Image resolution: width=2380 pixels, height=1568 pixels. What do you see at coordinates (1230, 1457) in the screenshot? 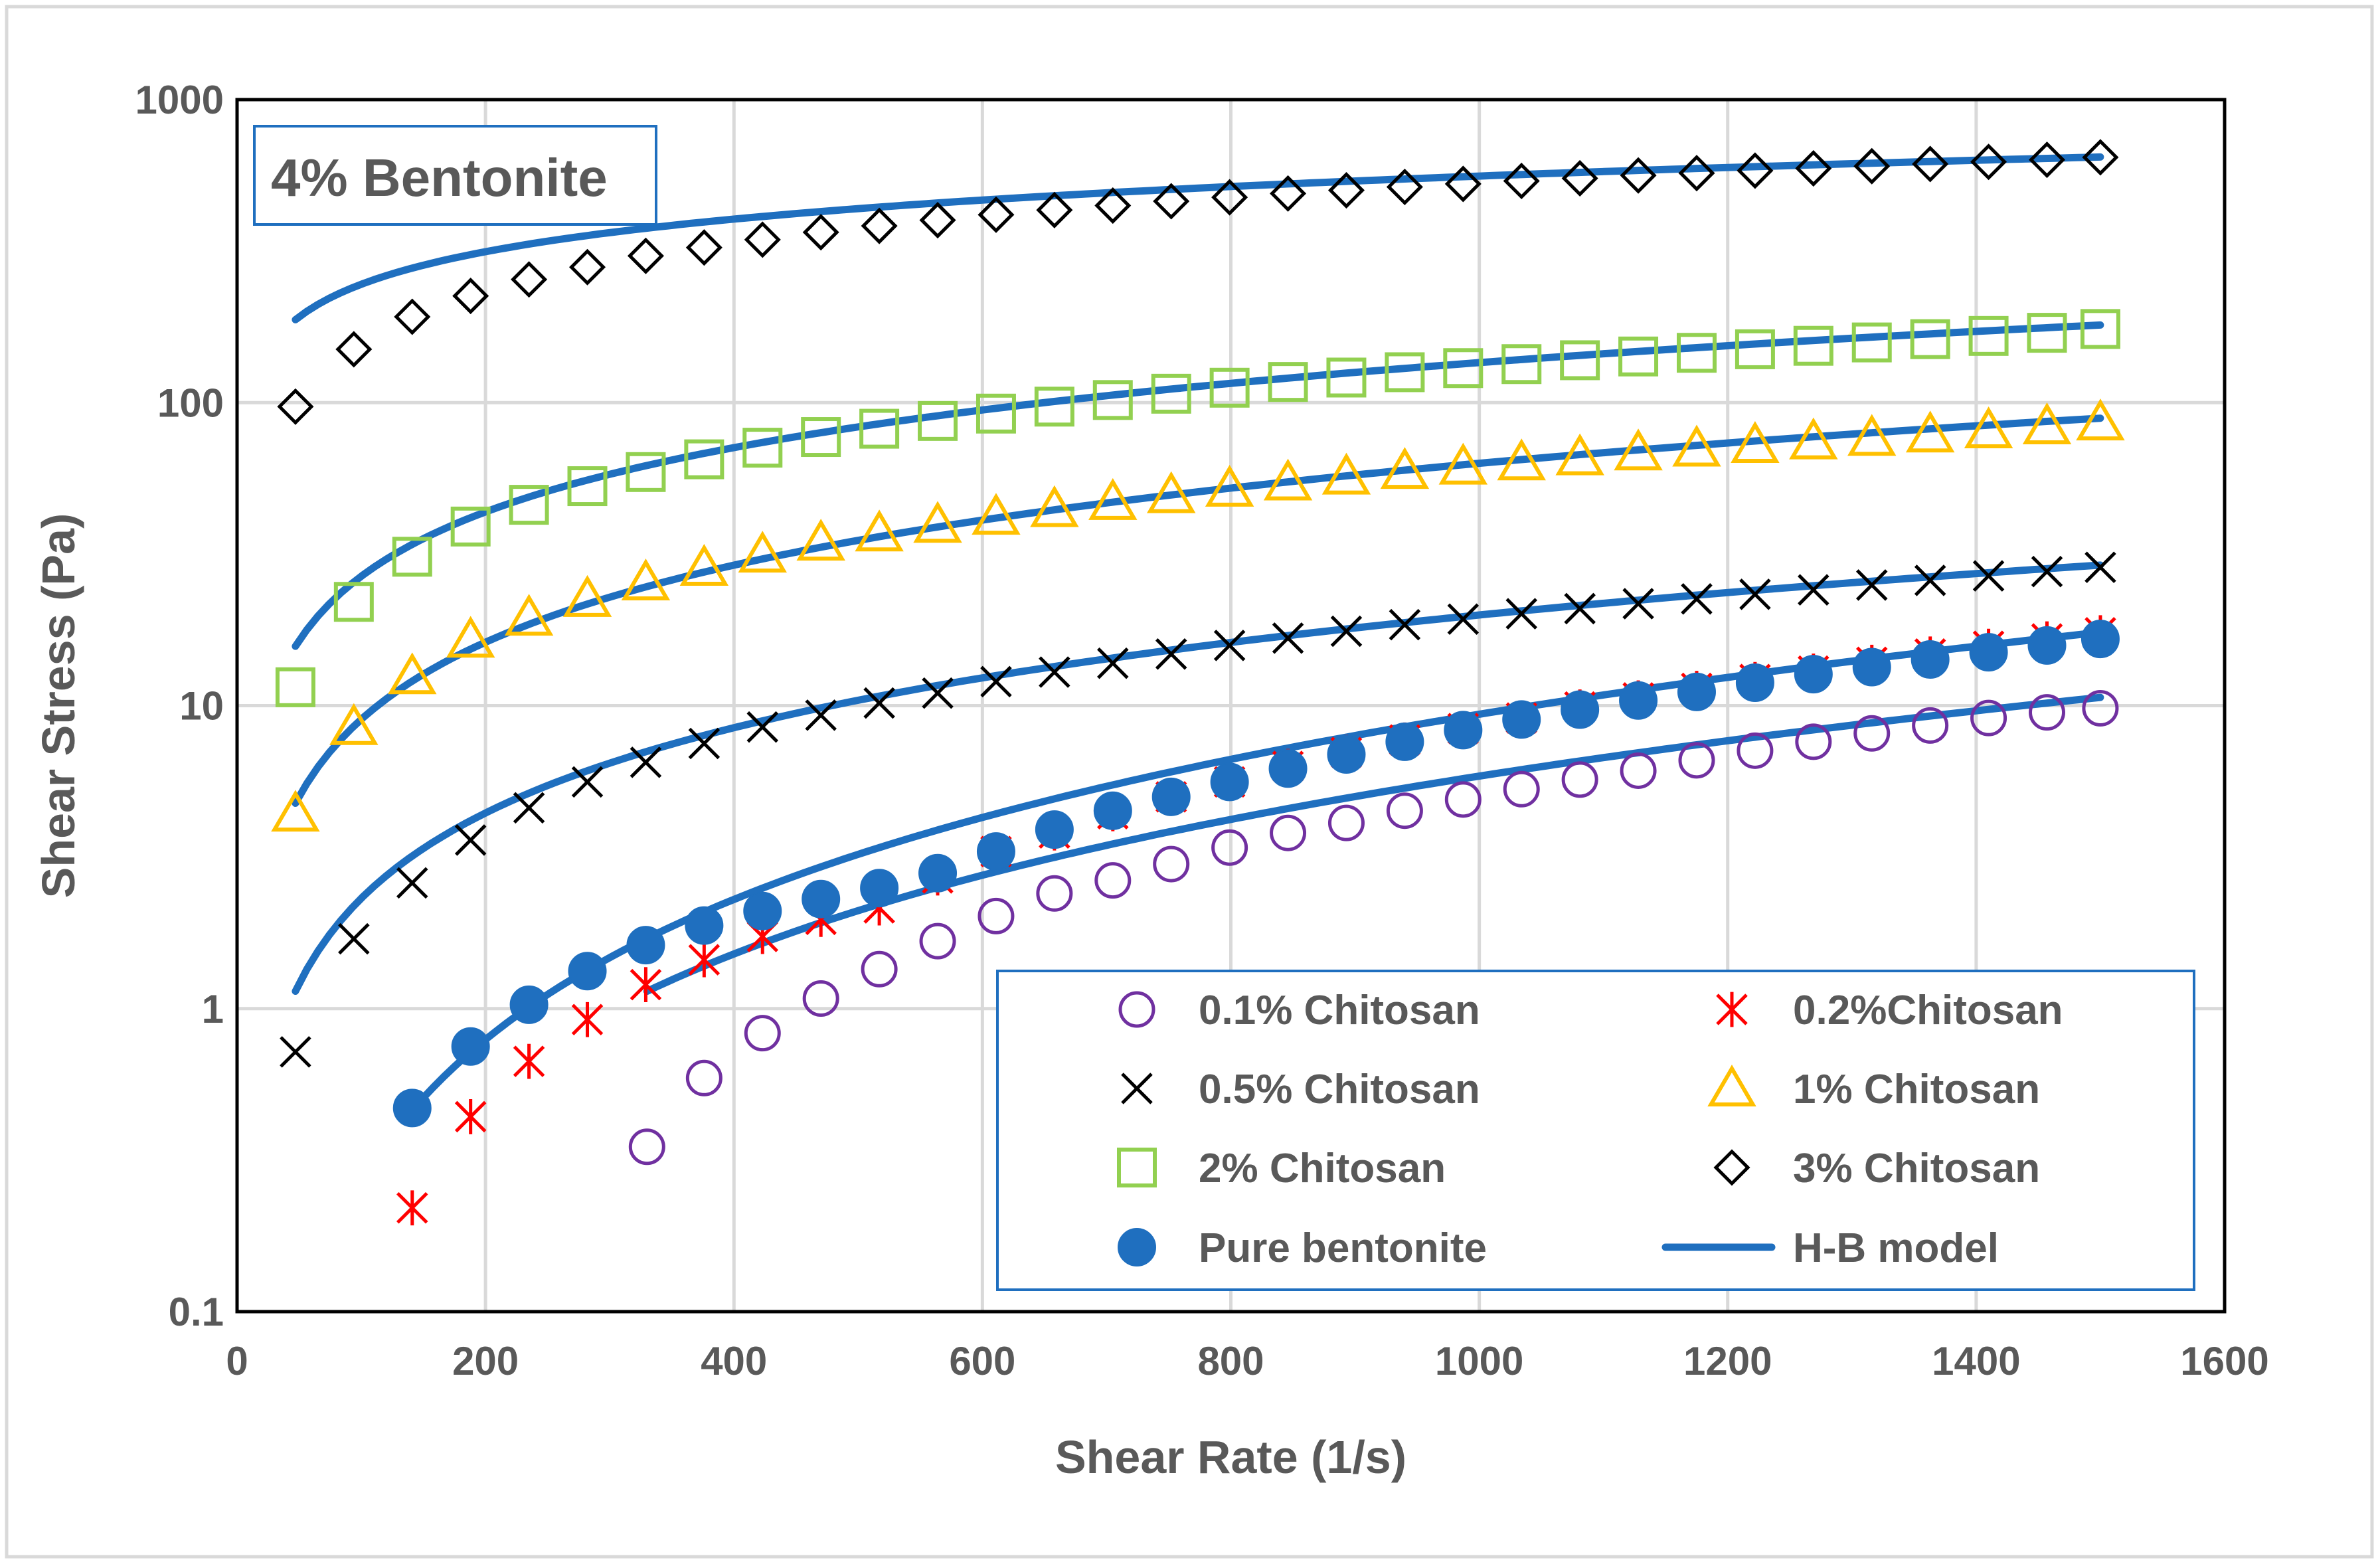
I see `x-axis-title: Shear Rate (1/s)` at bounding box center [1230, 1457].